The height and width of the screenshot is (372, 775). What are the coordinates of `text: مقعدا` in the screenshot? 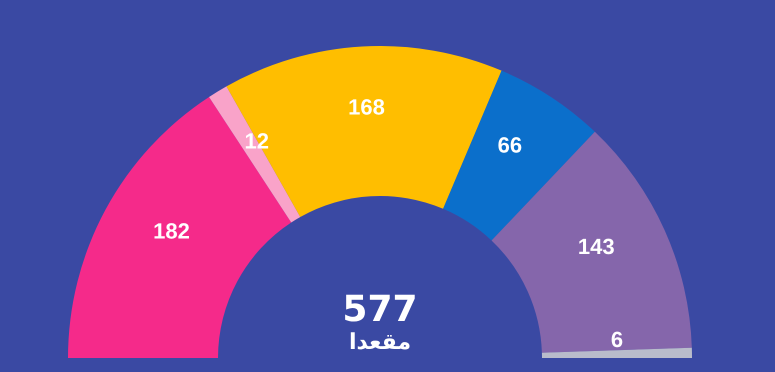 It's located at (380, 342).